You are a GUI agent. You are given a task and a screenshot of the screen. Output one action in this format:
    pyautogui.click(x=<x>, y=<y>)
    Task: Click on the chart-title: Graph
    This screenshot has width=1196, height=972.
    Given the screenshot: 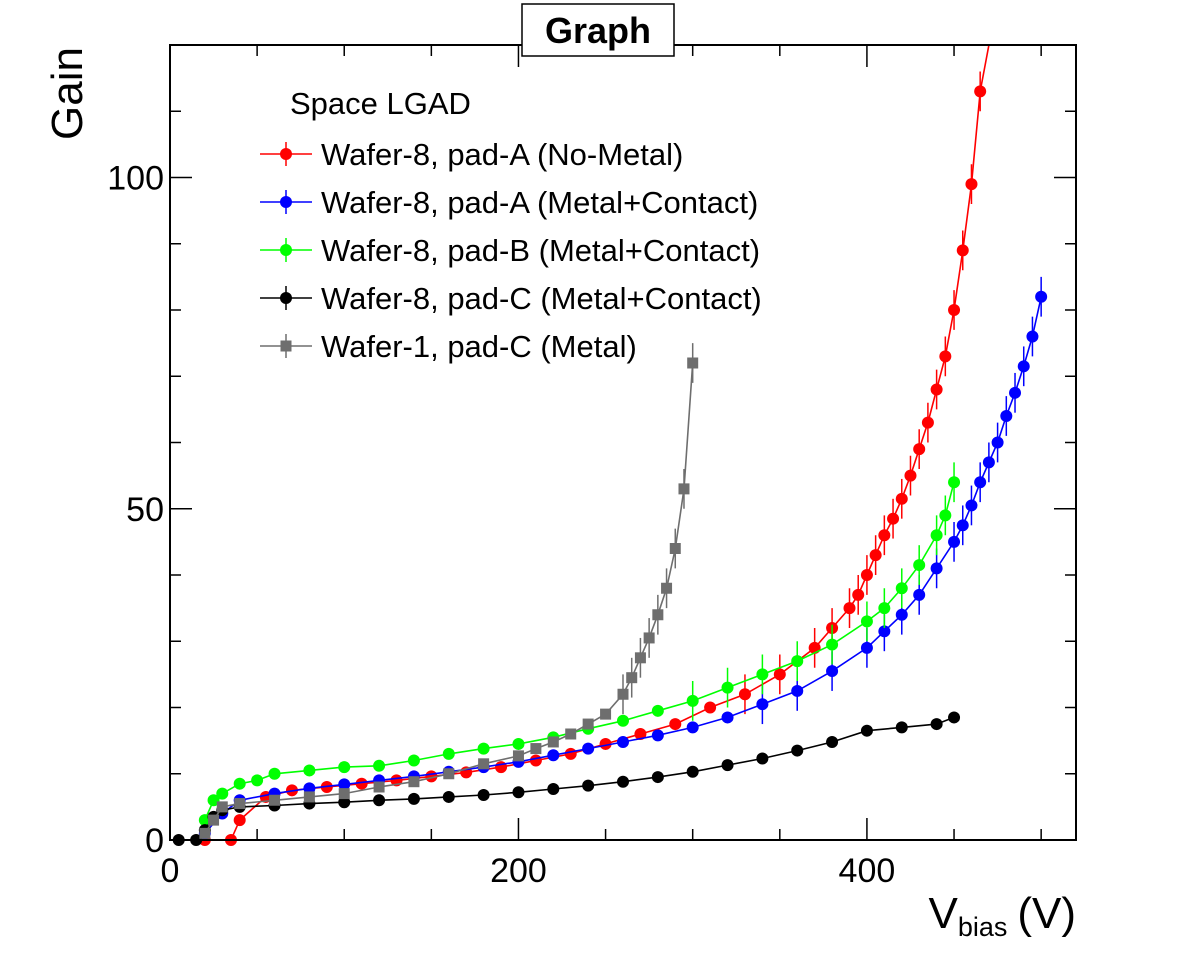 What is the action you would take?
    pyautogui.click(x=598, y=30)
    